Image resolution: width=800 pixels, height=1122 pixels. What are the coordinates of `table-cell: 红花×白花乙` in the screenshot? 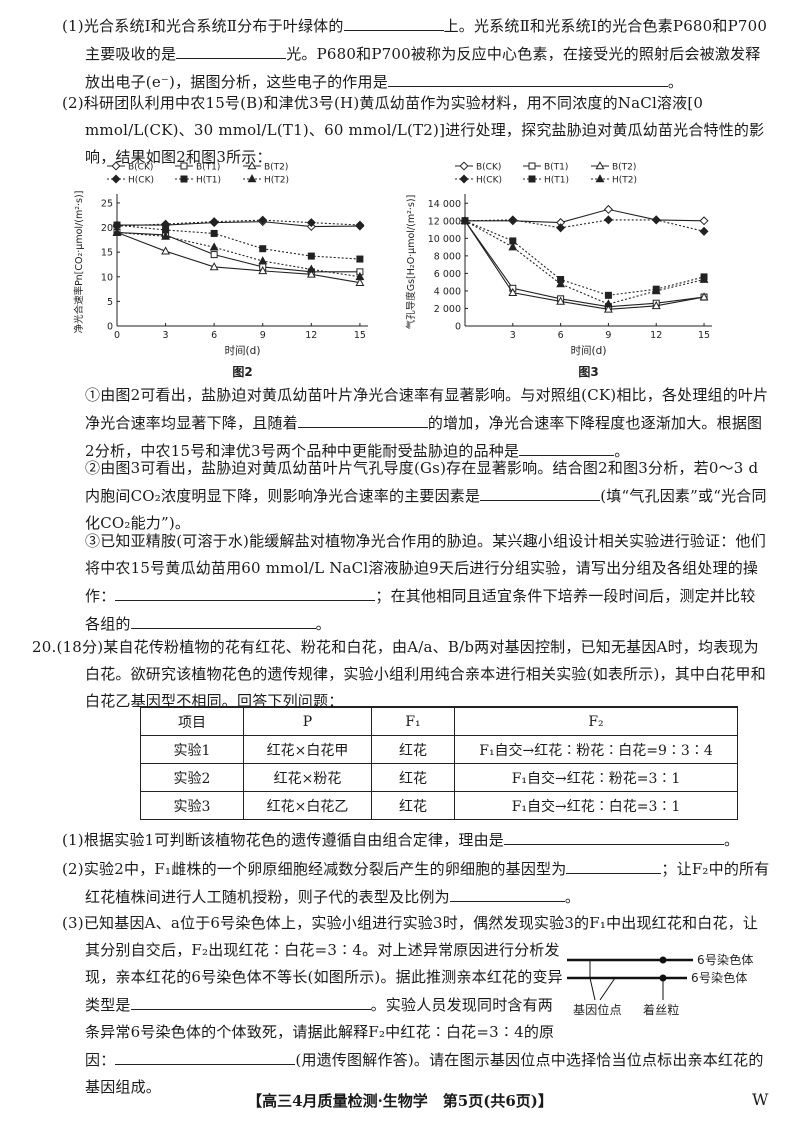 It's located at (307, 805).